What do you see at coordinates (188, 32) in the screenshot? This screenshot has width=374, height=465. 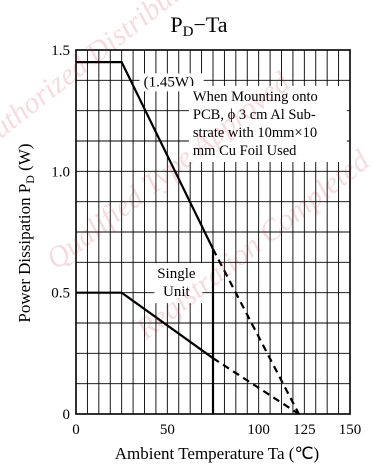 I see `chart-title-sub: D` at bounding box center [188, 32].